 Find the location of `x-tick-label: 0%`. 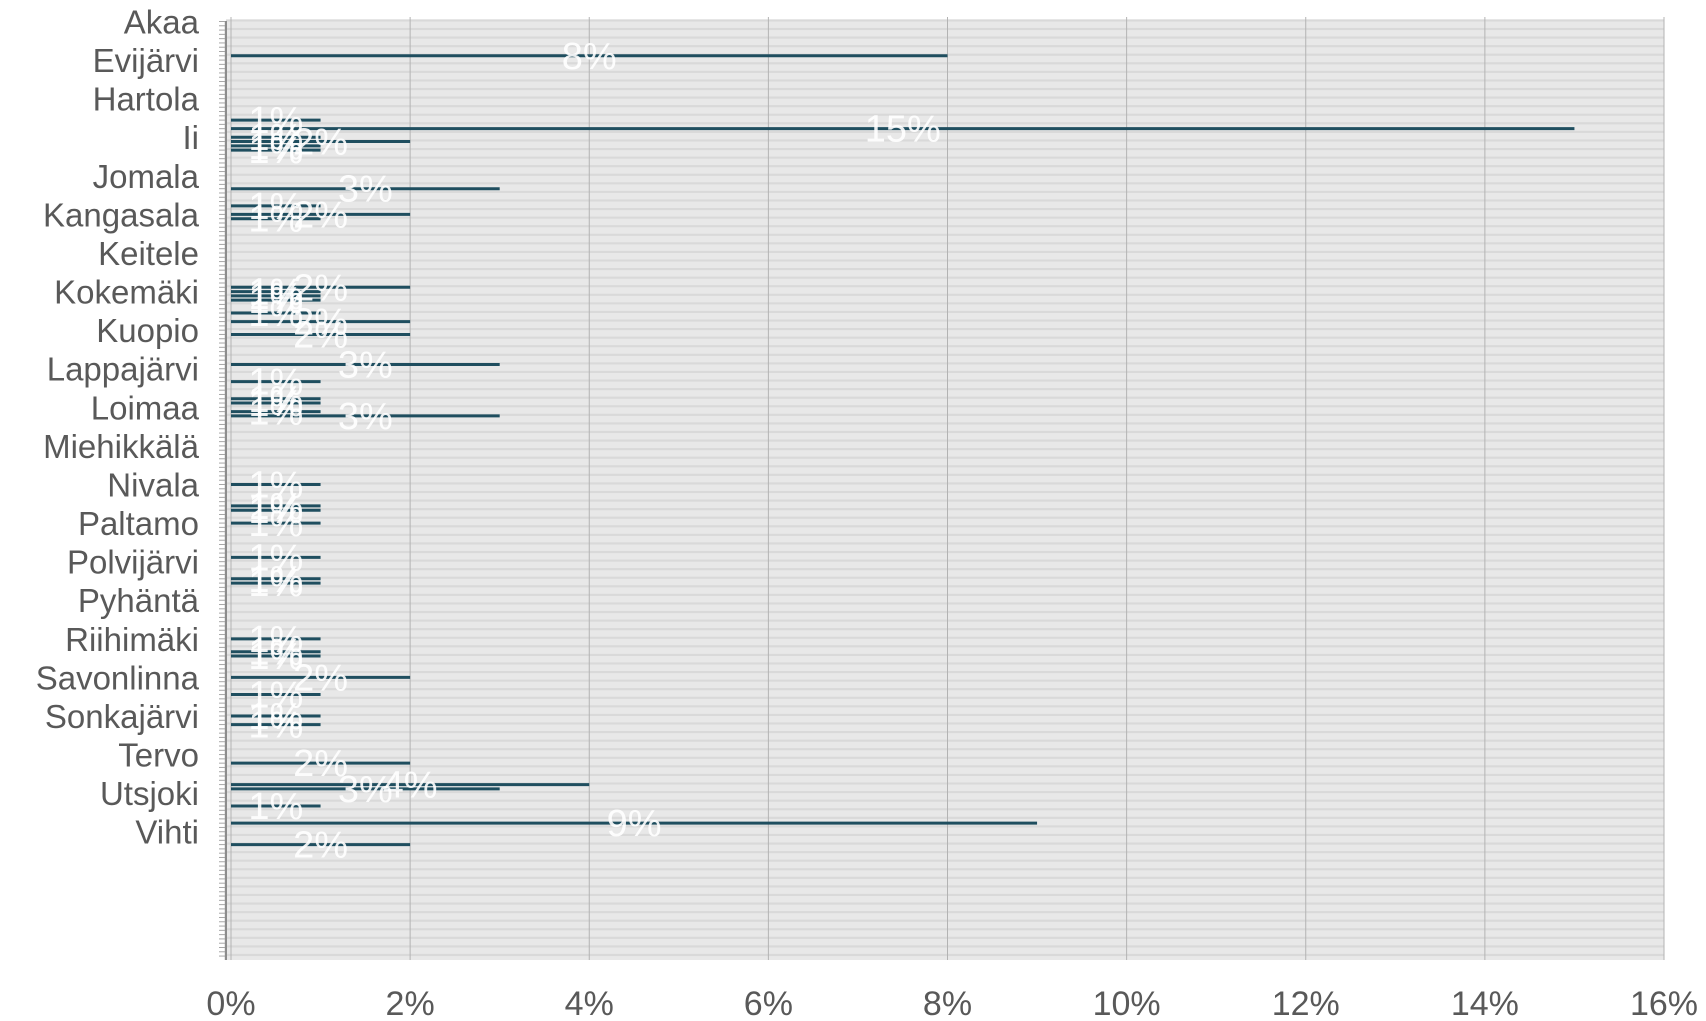

x-tick-label: 0% is located at coordinates (230, 1003).